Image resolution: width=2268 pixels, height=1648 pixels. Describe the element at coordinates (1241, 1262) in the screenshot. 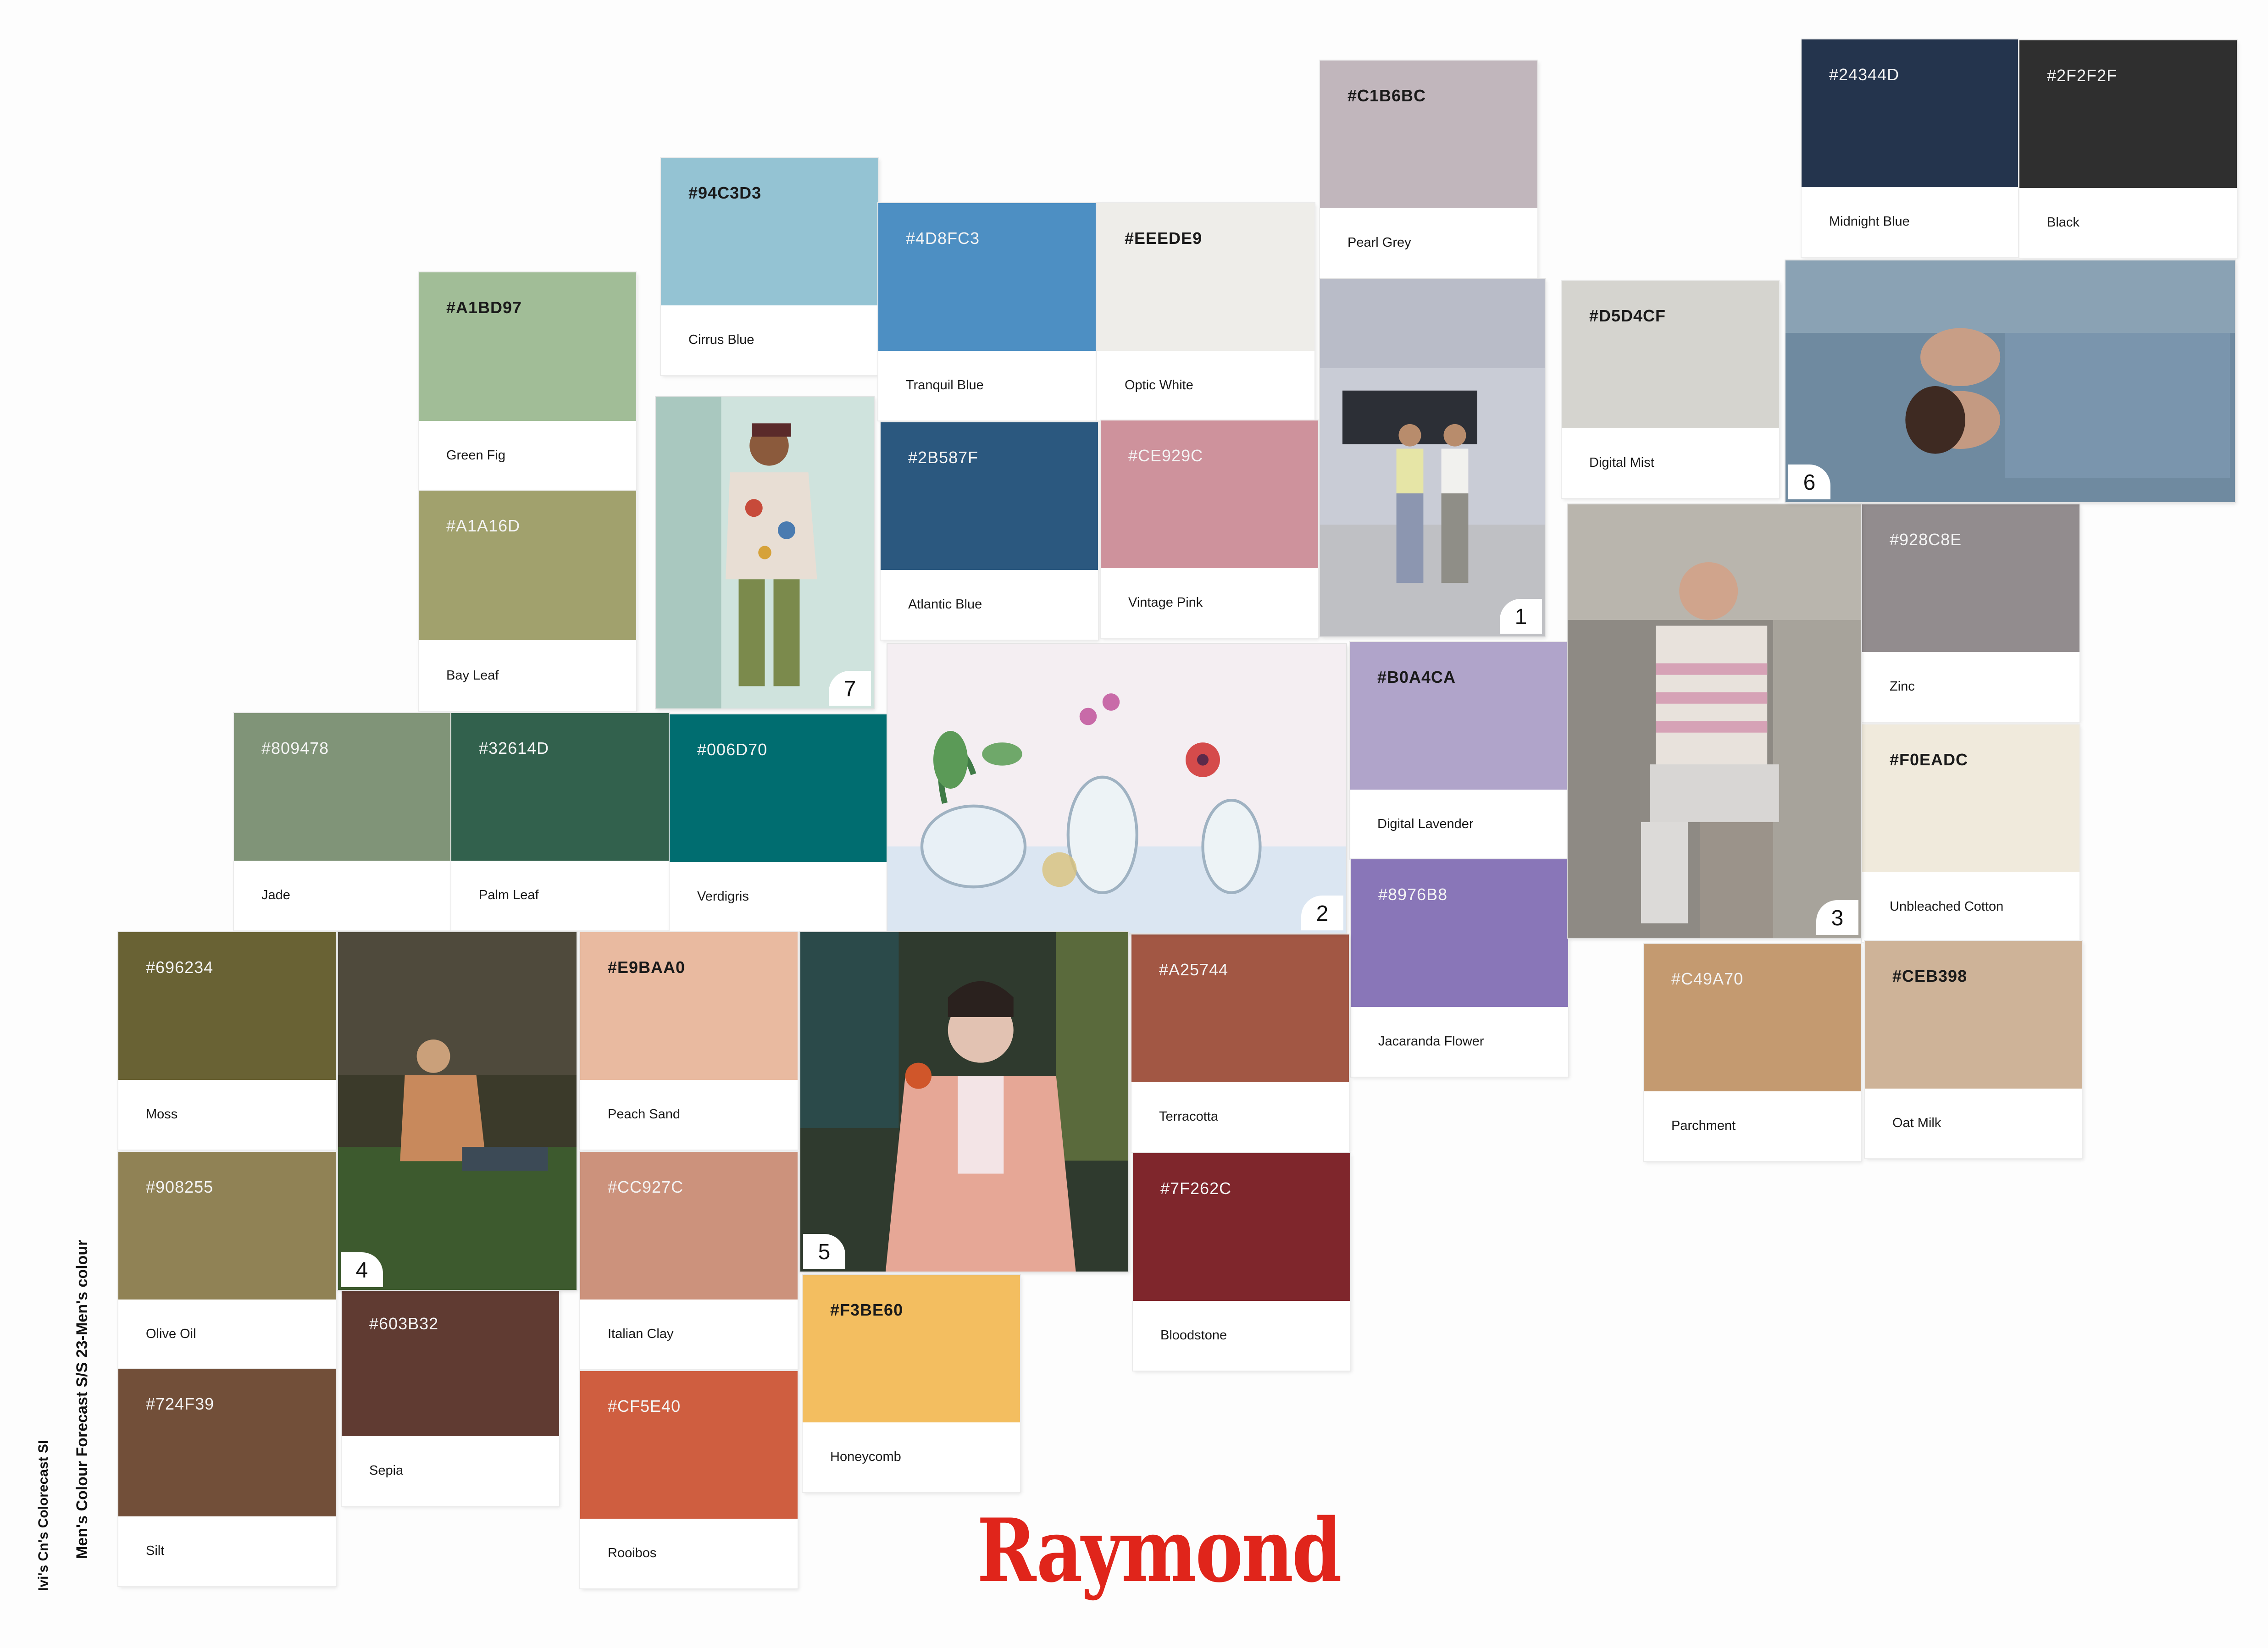

I see `swatch-bloodstone: #7F262C Bloodstone` at that location.